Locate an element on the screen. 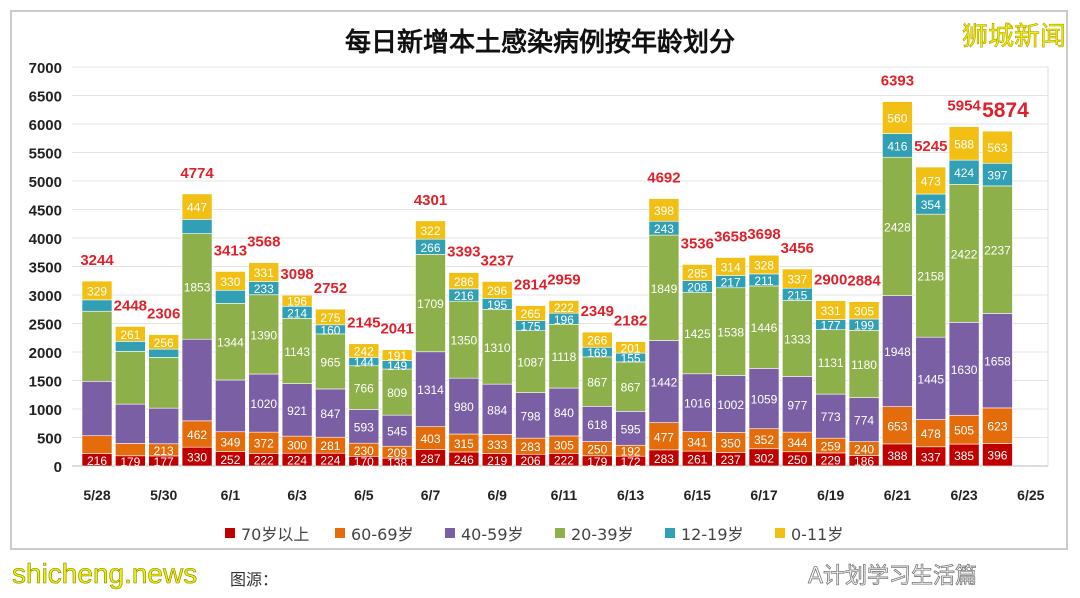 The width and height of the screenshot is (1080, 598). data-label: 243 is located at coordinates (664, 229).